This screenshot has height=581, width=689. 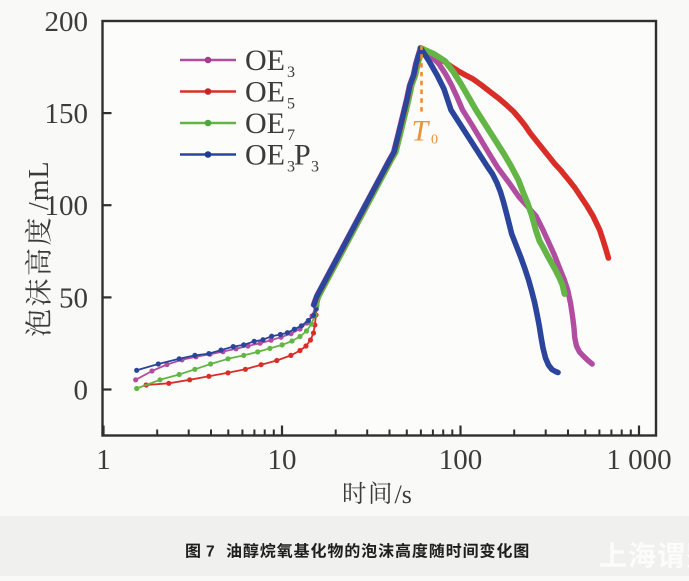 I want to click on svg-text: 10, so click(x=282, y=460).